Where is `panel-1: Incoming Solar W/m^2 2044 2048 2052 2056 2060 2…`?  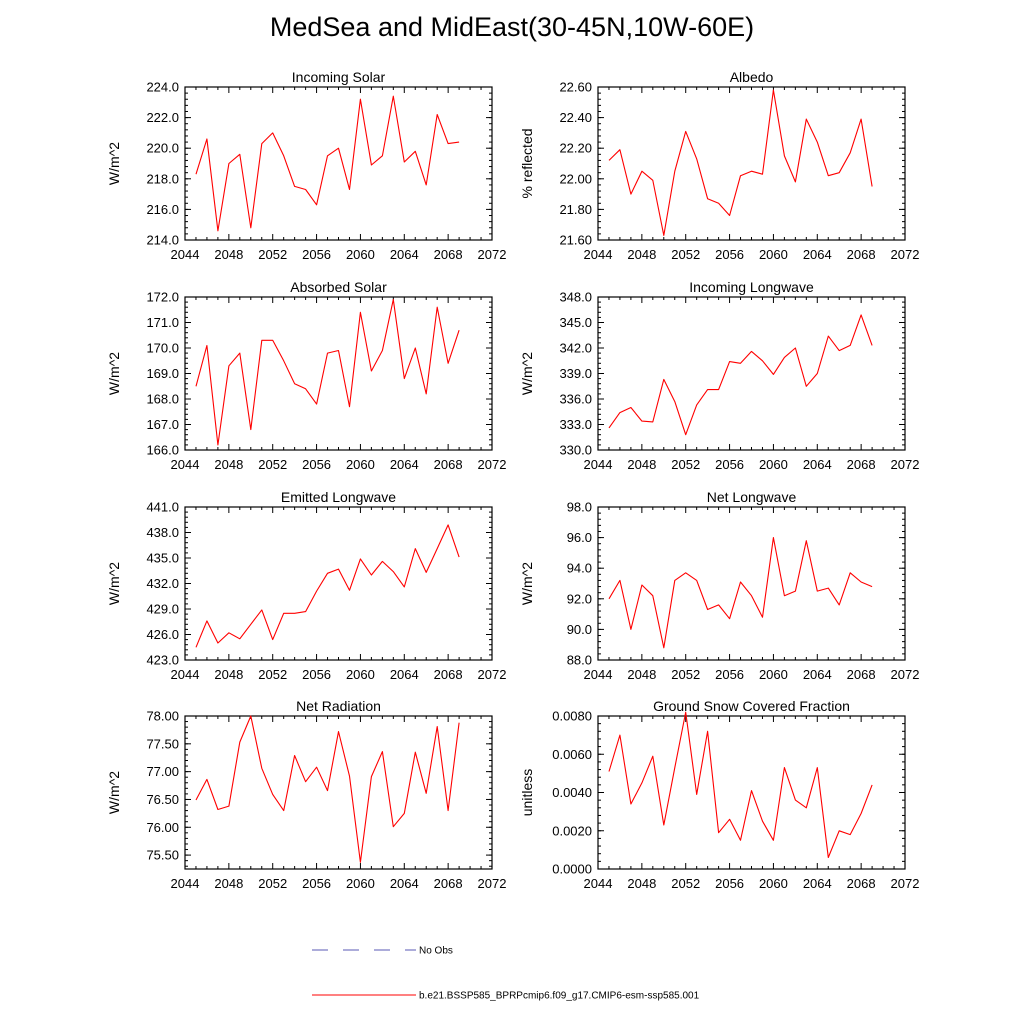 panel-1: Incoming Solar W/m^2 2044 2048 2052 2056 2060 2… is located at coordinates (306, 165).